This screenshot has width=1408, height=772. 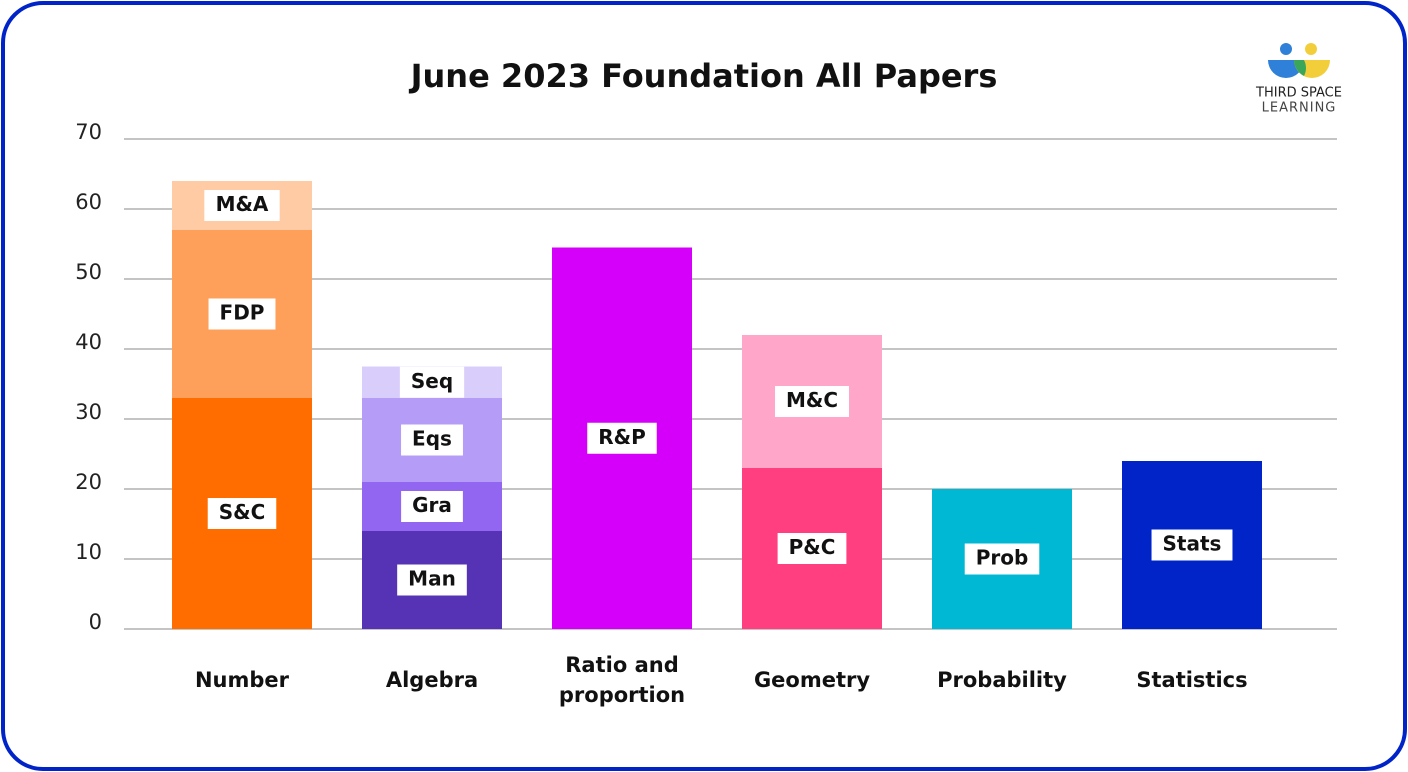 I want to click on segment-label: S&C, so click(x=242, y=512).